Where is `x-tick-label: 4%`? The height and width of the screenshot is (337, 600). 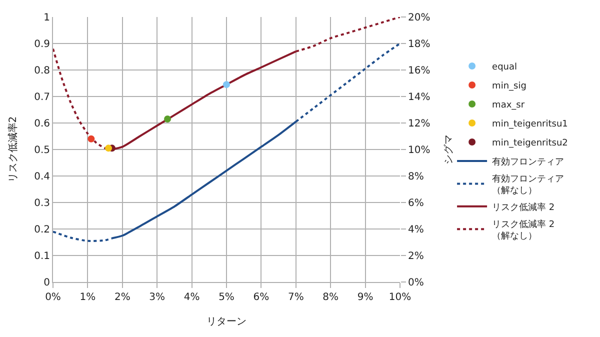 x-tick-label: 4% is located at coordinates (192, 297).